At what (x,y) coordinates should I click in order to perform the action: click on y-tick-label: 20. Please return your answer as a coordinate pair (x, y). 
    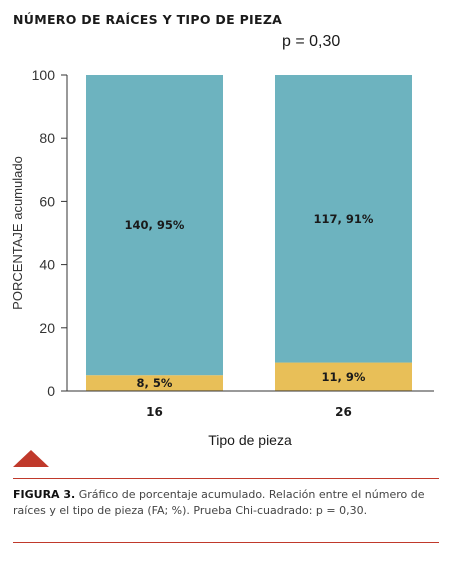
    Looking at the image, I should click on (47, 328).